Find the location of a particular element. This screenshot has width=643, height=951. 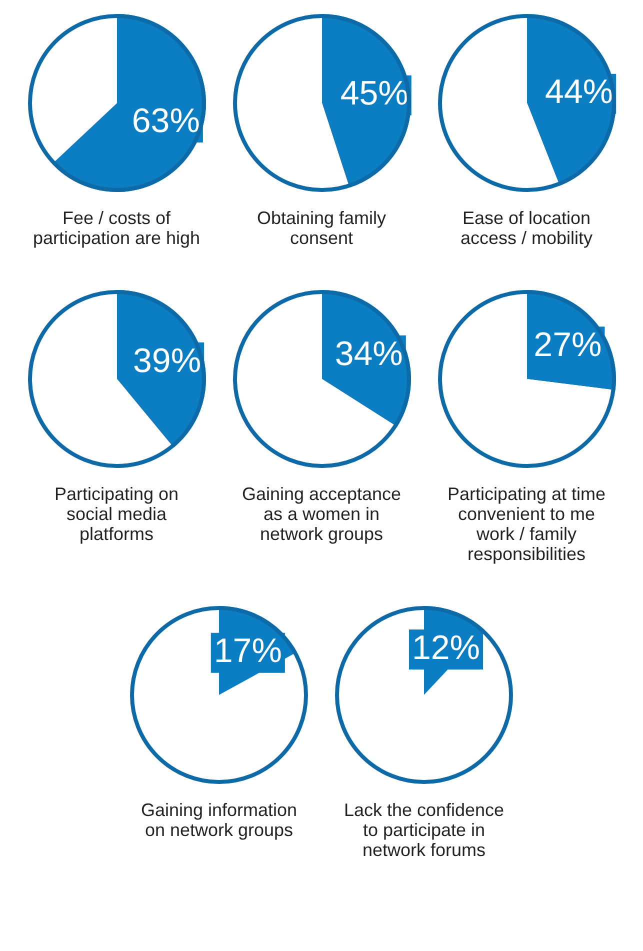

text: Lack the confidence to participate in network forums is located at coordinates (424, 830).